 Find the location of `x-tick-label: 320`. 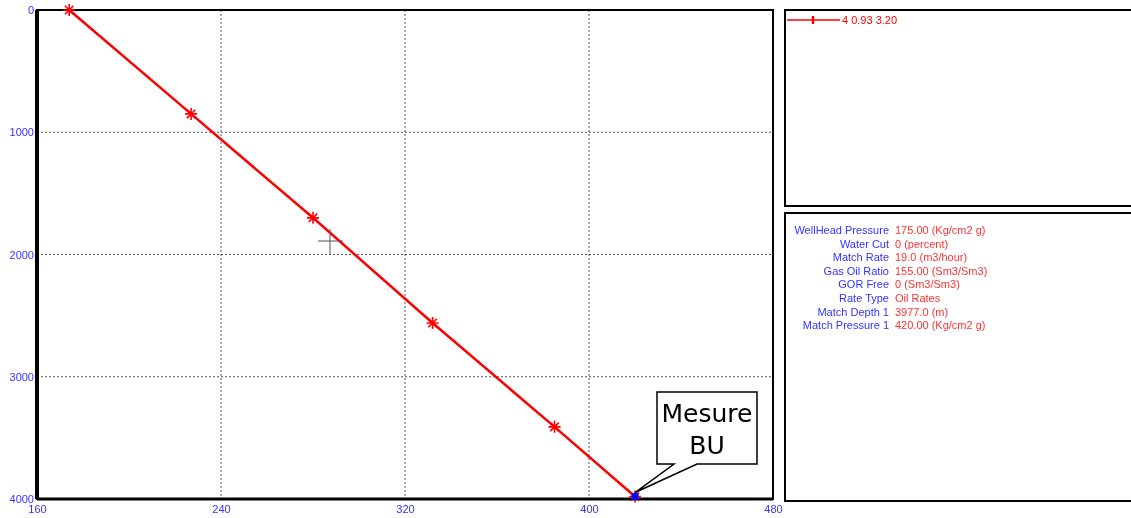

x-tick-label: 320 is located at coordinates (405, 508).